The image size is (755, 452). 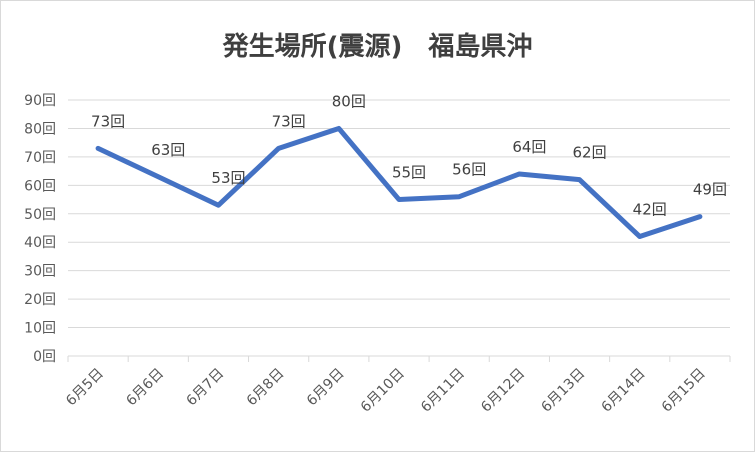 What do you see at coordinates (40, 186) in the screenshot?
I see `y-tick-label: 60回` at bounding box center [40, 186].